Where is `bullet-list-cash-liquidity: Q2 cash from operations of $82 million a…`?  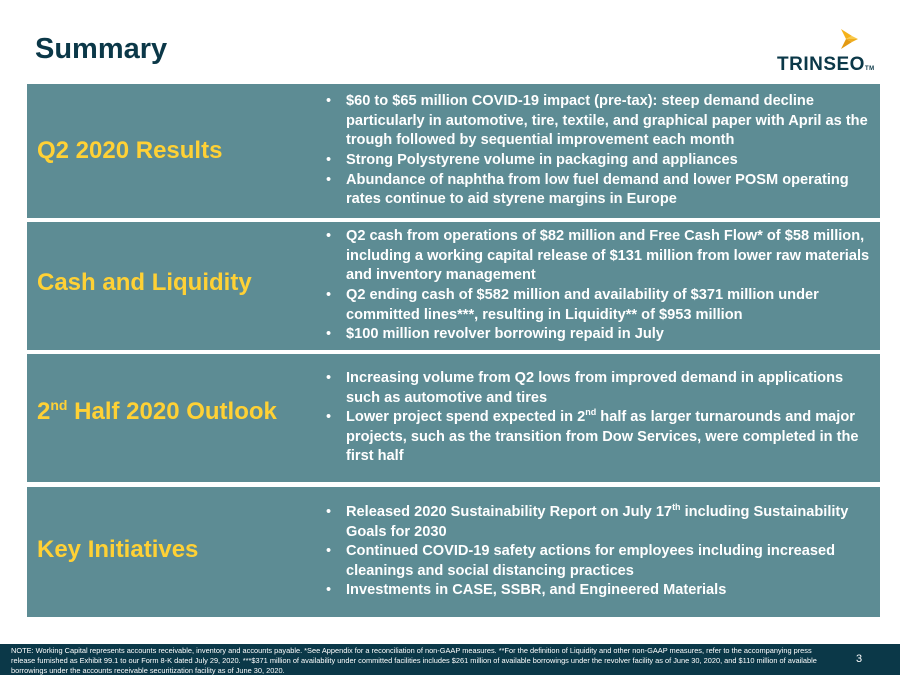
bullet-list-cash-liquidity: Q2 cash from operations of $82 million a… is located at coordinates (600, 286).